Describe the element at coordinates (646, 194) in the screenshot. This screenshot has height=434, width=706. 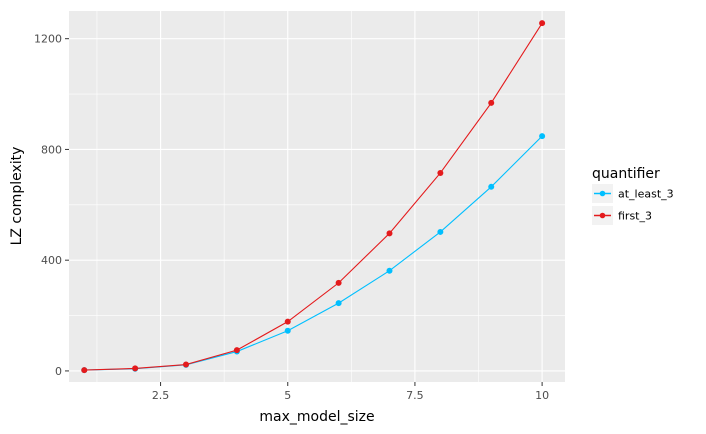
I see `legend-label: at_least_3` at that location.